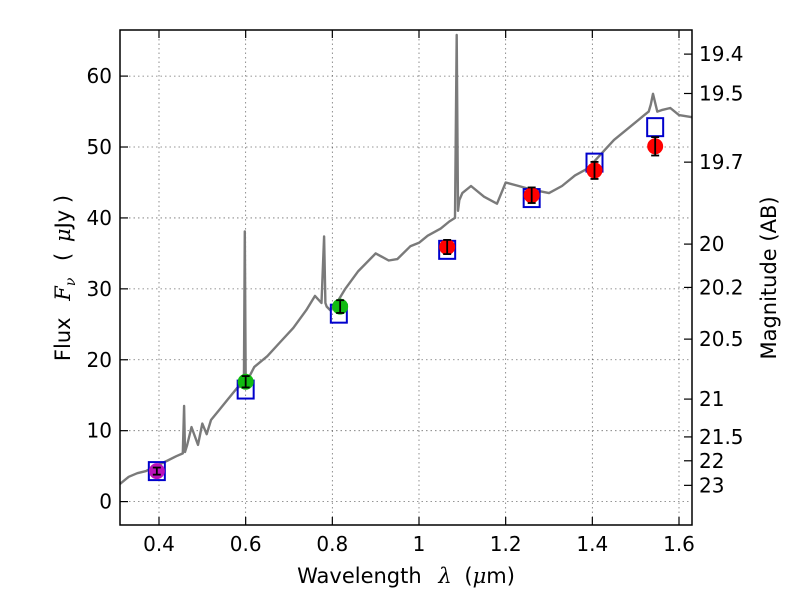  I want to click on x-axis-title: Wavelength λ (μm), so click(406, 576).